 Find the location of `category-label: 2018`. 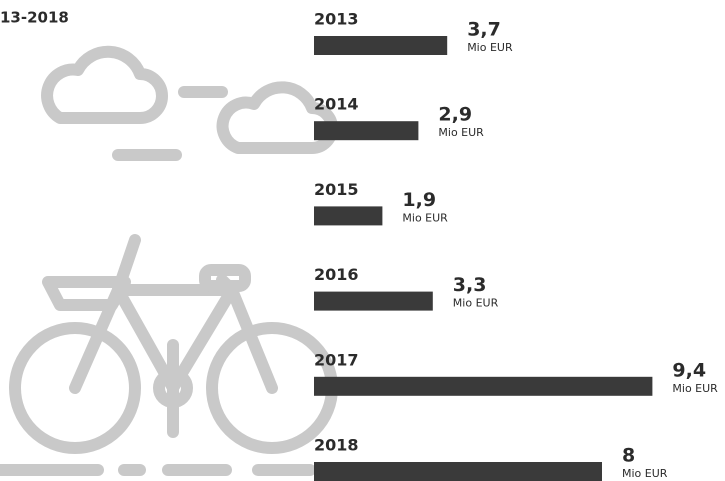

category-label: 2018 is located at coordinates (336, 445).